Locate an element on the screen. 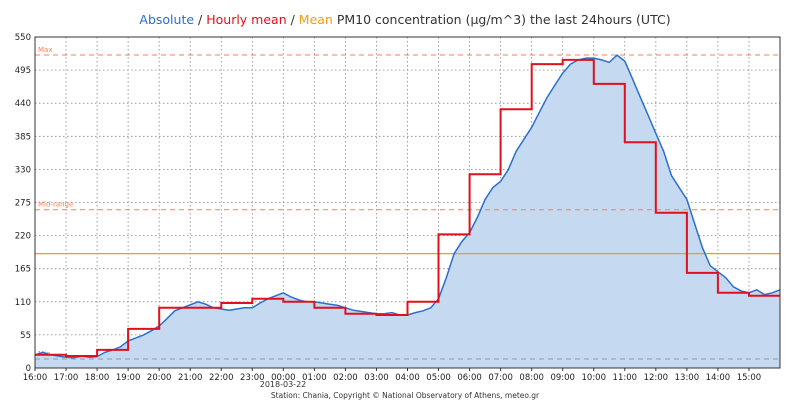  title-part-0: Absolute is located at coordinates (166, 19).